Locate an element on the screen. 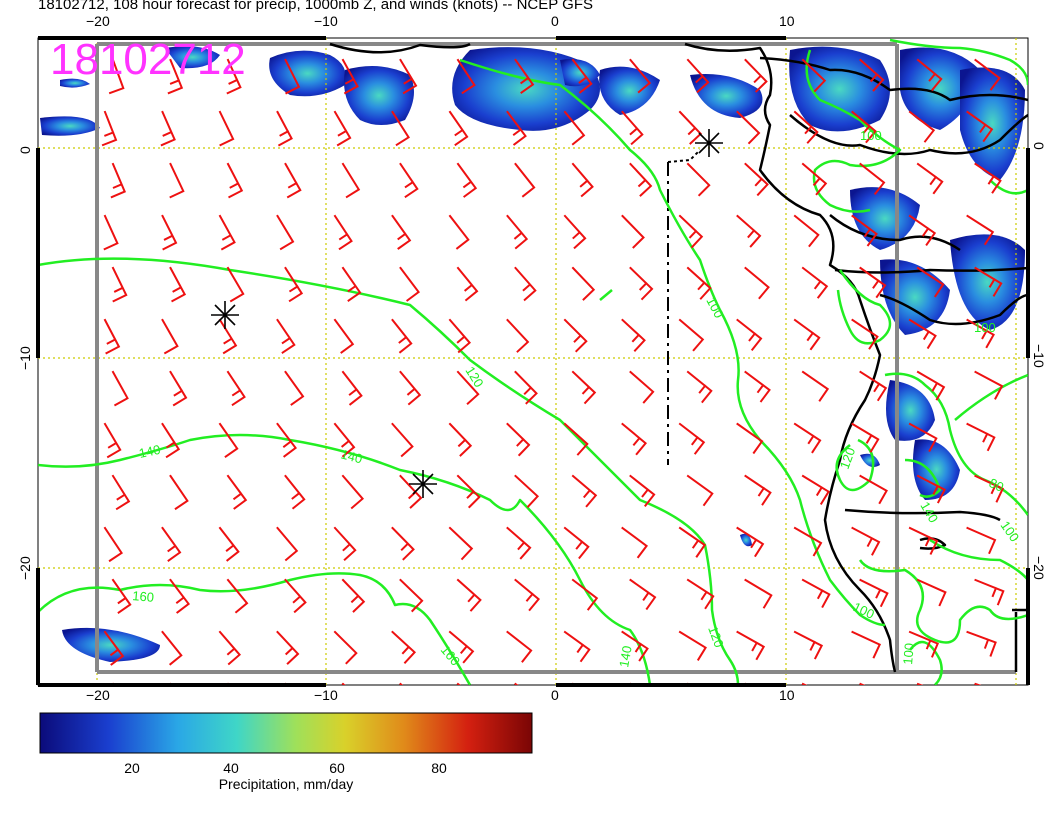 Image resolution: width=1056 pixels, height=816 pixels. lon-labels-bottom: −20 −10 0 10 is located at coordinates (440, 695).